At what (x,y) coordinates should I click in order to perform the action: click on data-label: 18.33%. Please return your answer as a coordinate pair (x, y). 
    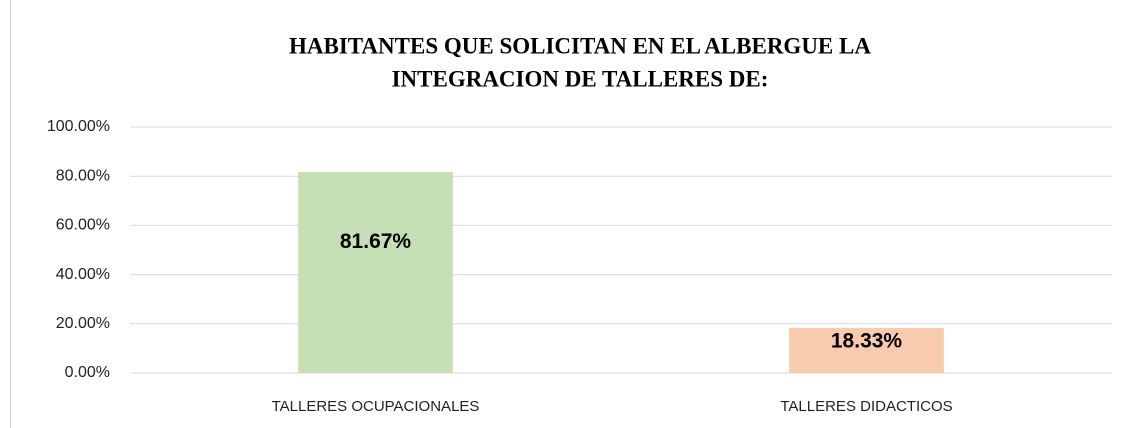
    Looking at the image, I should click on (867, 340).